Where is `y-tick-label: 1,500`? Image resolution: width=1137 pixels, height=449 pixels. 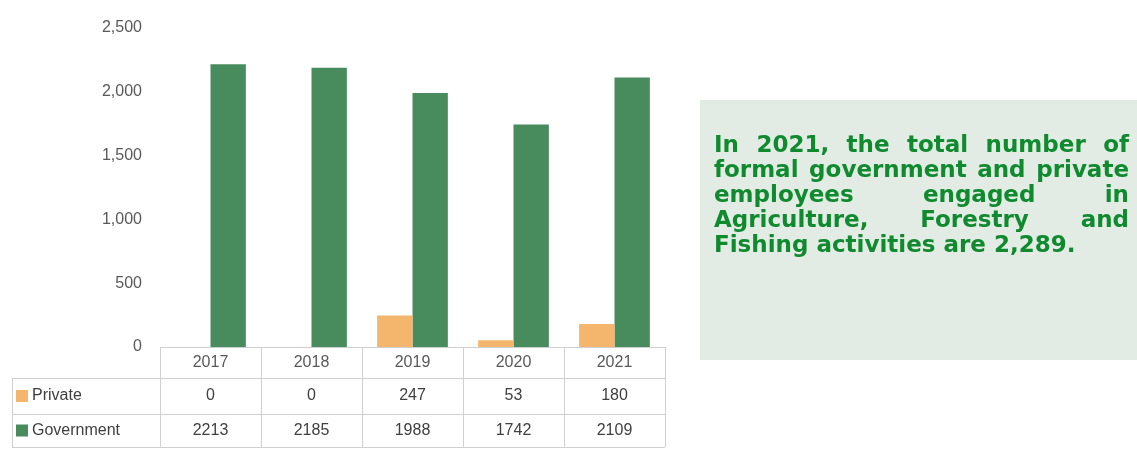
y-tick-label: 1,500 is located at coordinates (122, 154).